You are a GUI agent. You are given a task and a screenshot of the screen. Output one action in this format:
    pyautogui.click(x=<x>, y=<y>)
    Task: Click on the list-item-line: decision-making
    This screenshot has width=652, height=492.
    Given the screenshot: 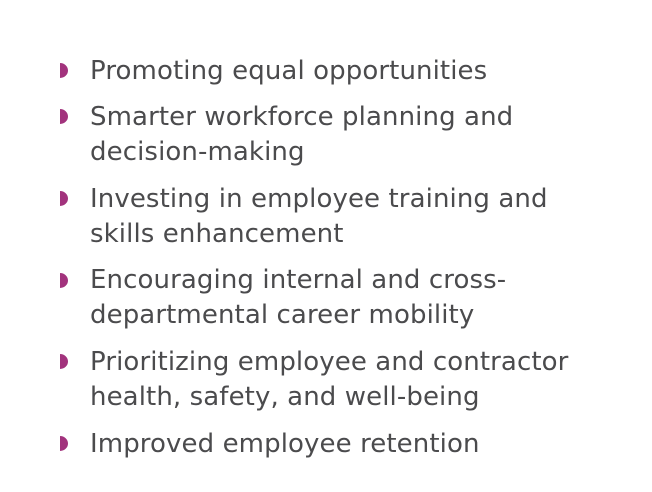 What is the action you would take?
    pyautogui.click(x=197, y=152)
    